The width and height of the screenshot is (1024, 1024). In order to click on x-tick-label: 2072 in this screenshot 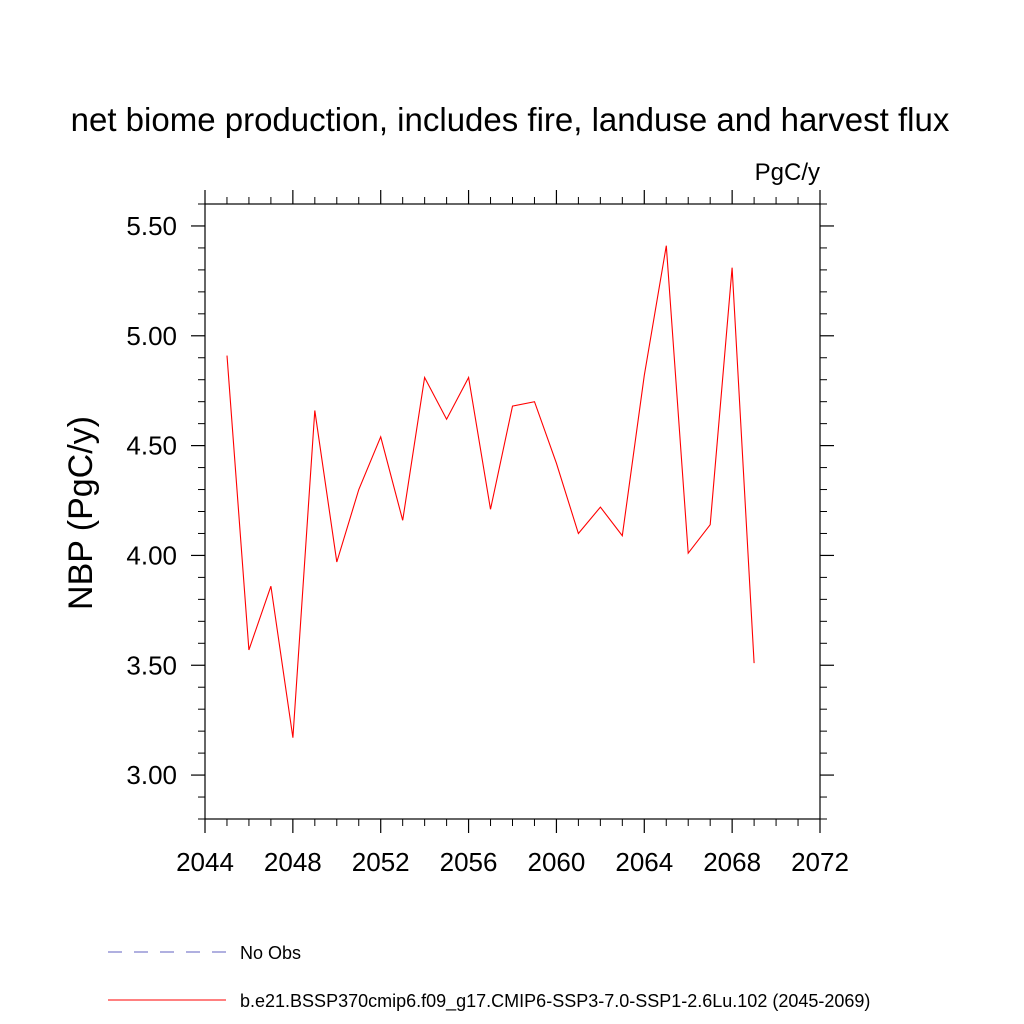, I will do `click(820, 862)`.